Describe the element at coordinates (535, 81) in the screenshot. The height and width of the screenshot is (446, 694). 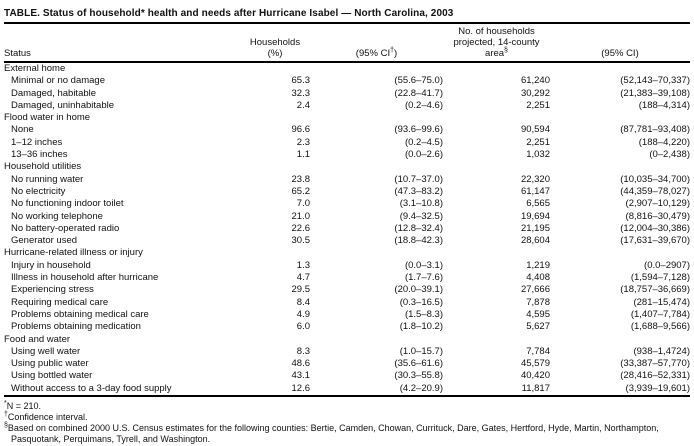
I see `projected-n-cell: 61,240` at that location.